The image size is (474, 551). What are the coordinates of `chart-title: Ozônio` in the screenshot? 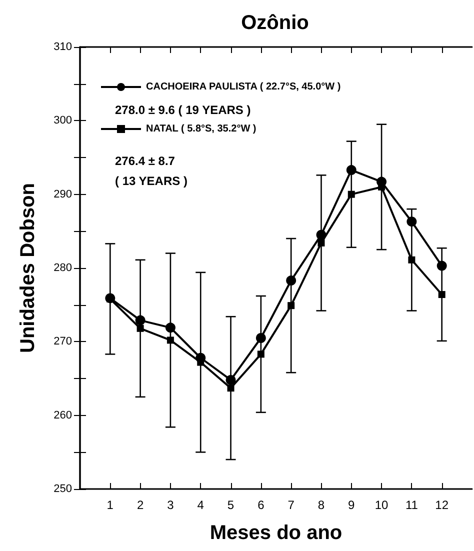 It's located at (275, 23).